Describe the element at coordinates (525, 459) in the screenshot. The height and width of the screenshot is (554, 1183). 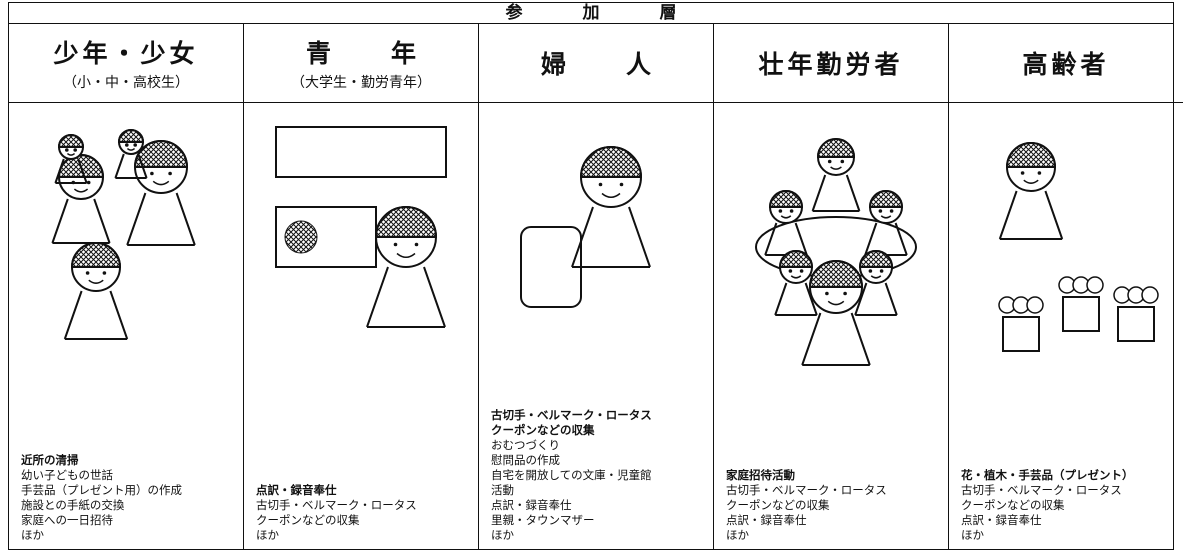
I see `activity: 慰問品の作成` at that location.